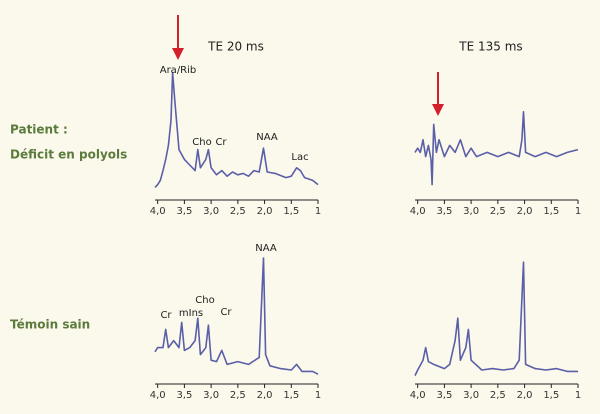  I want to click on row-label: Déficit en polyols, so click(68, 155).